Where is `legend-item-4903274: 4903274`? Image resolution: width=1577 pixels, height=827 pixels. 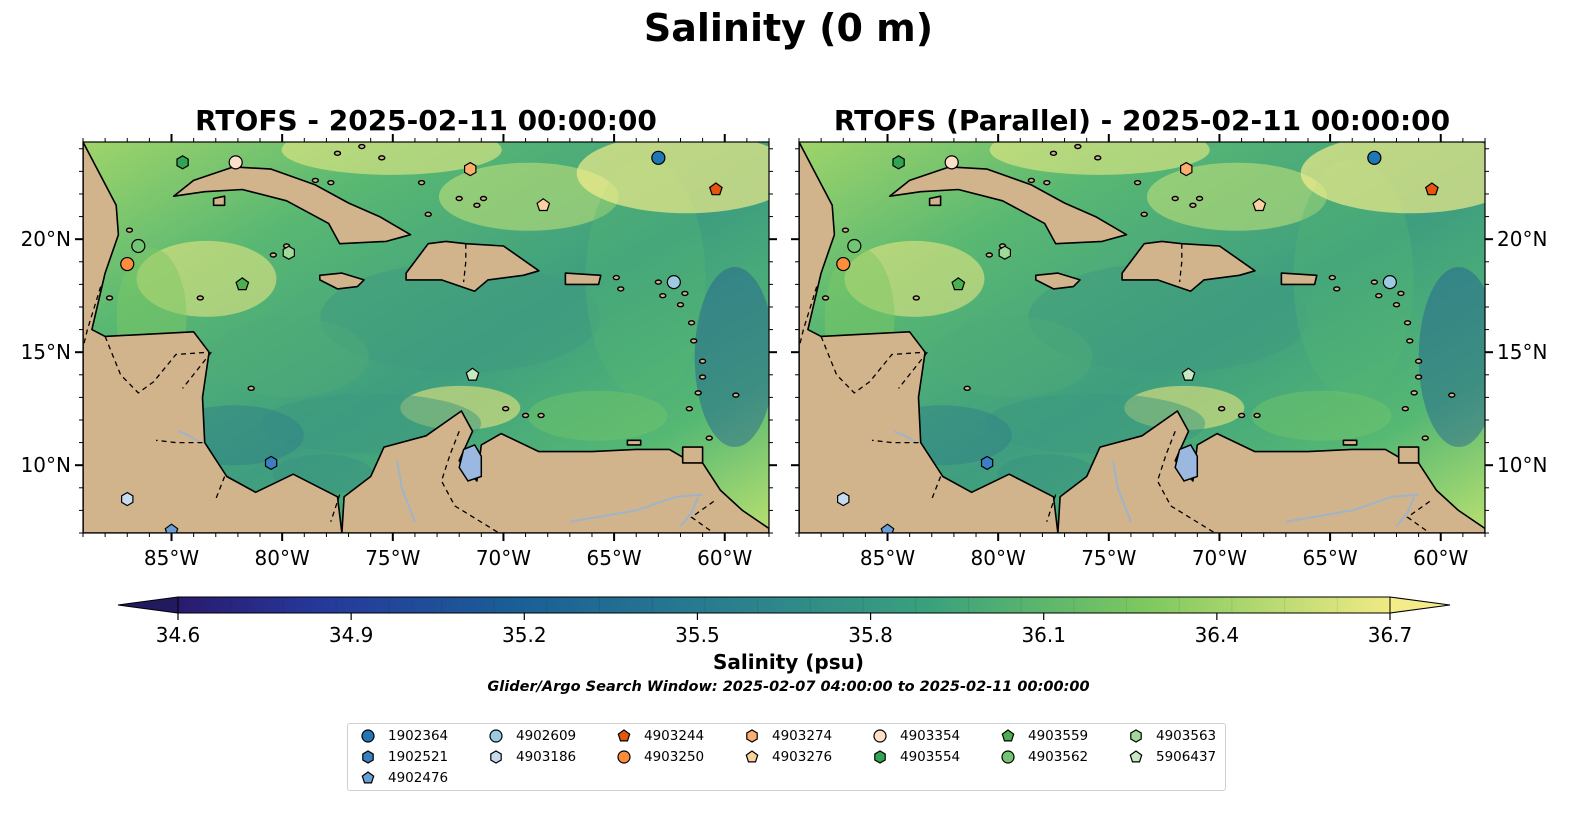 legend-item-4903274: 4903274 is located at coordinates (788, 736).